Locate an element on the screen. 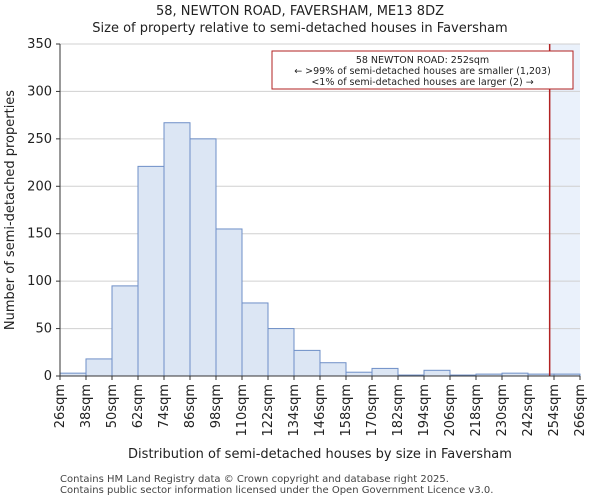 The width and height of the screenshot is (600, 500). annotation-box is located at coordinates (422, 70).